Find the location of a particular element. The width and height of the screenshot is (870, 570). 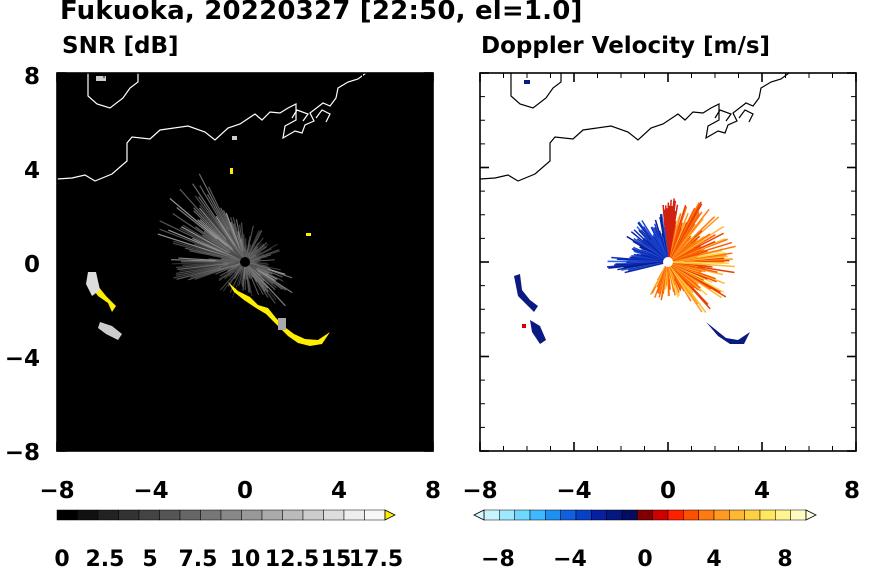

doppler-colorbar-labels: −8 −4 0 4 8 is located at coordinates (637, 558).